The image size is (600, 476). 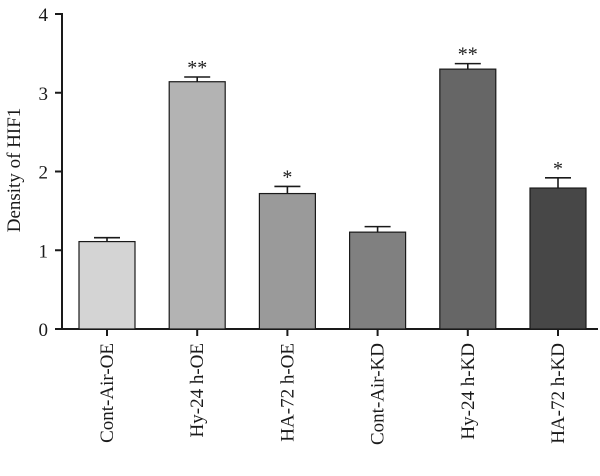 What do you see at coordinates (14, 170) in the screenshot?
I see `y-axis-label: Density of HIF1` at bounding box center [14, 170].